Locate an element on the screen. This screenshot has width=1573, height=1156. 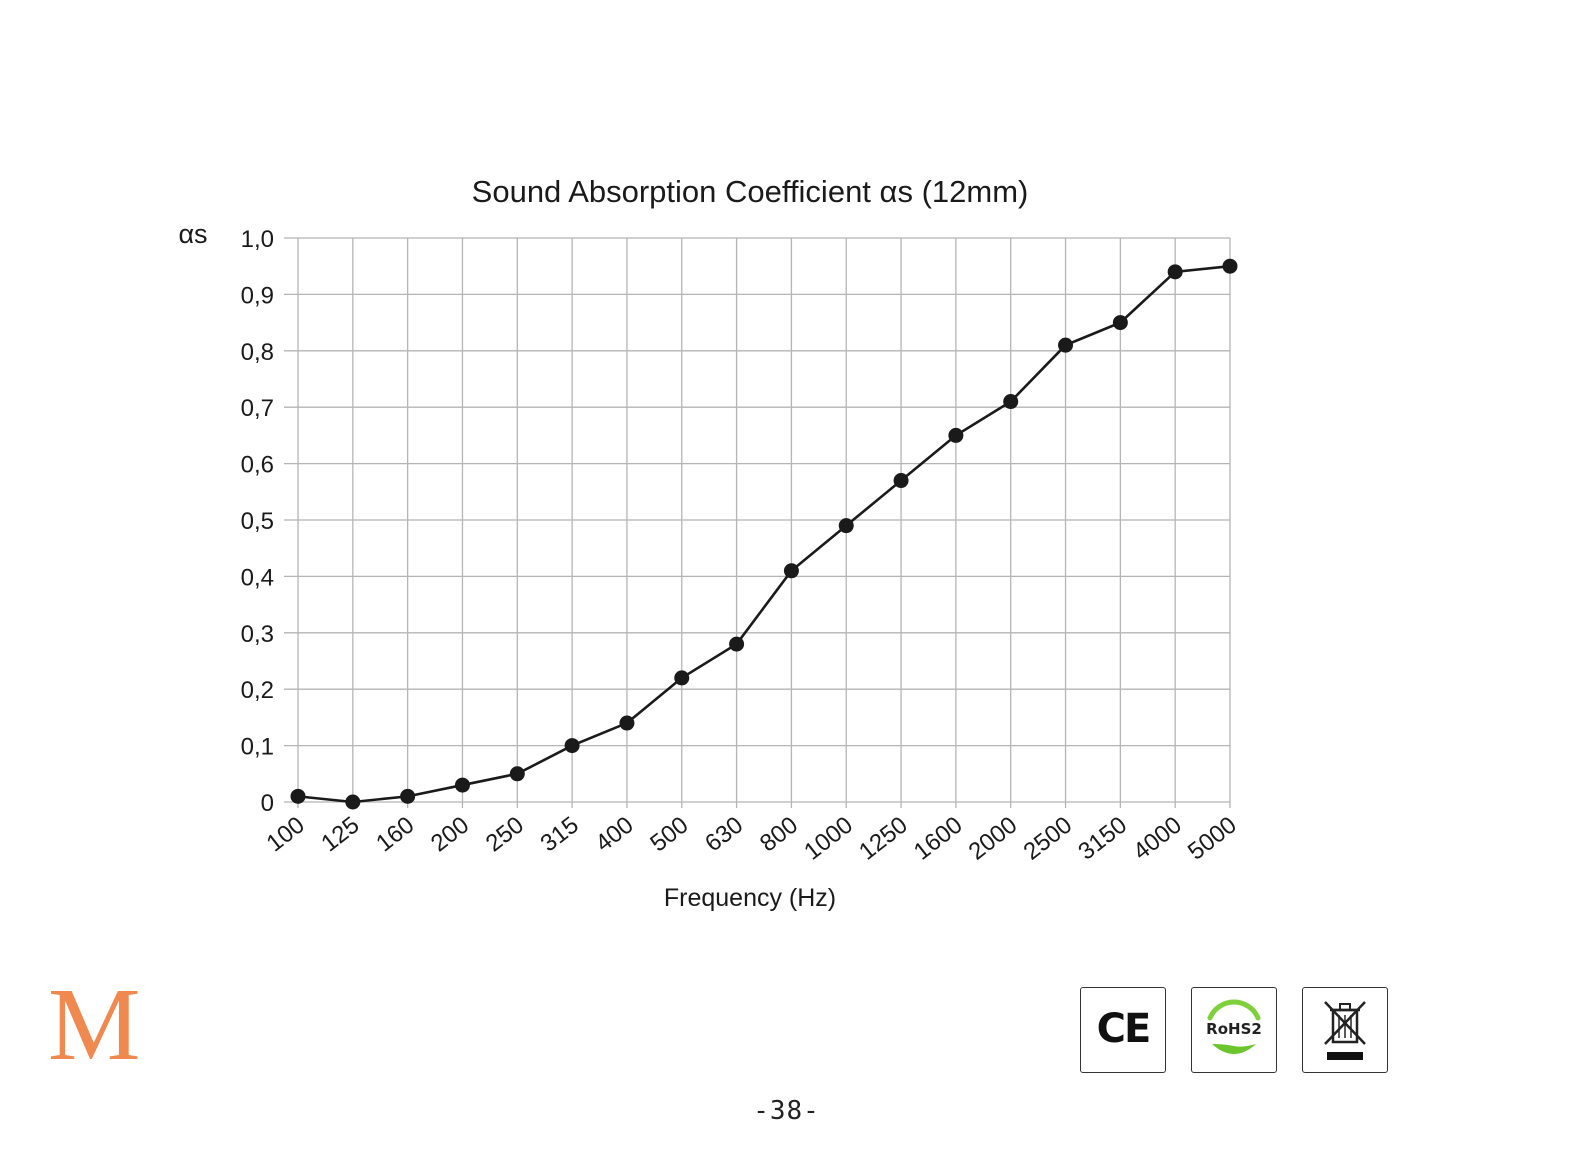
page-number: -38- is located at coordinates (786, 1111).